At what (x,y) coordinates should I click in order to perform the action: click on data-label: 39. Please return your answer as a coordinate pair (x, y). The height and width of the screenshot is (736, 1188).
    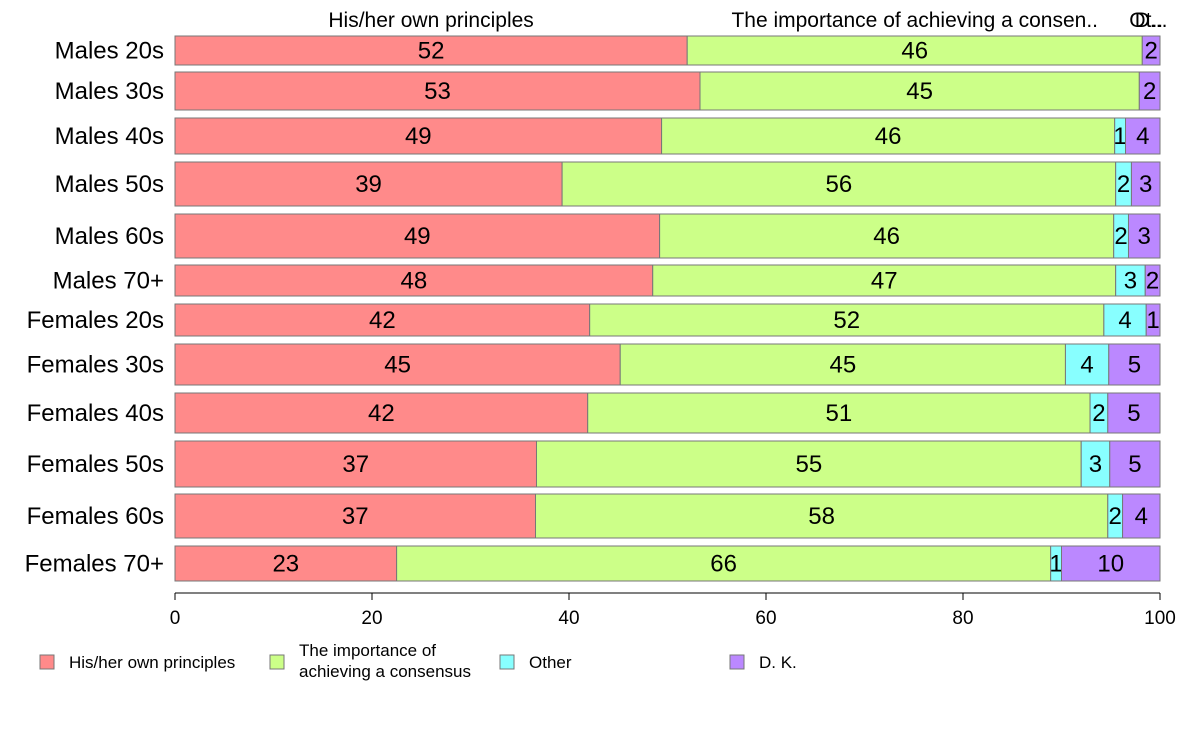
    Looking at the image, I should click on (368, 184).